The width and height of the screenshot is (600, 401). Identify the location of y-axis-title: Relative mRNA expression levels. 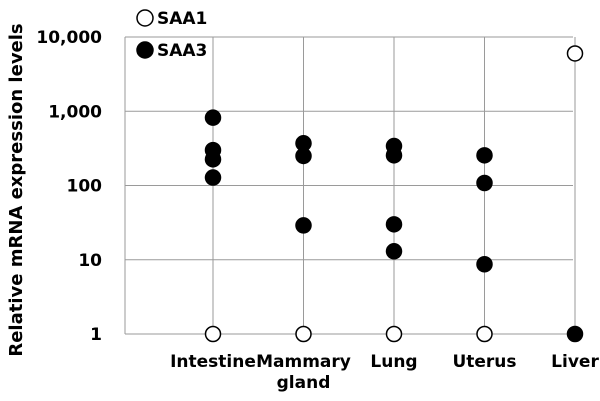
(16, 189).